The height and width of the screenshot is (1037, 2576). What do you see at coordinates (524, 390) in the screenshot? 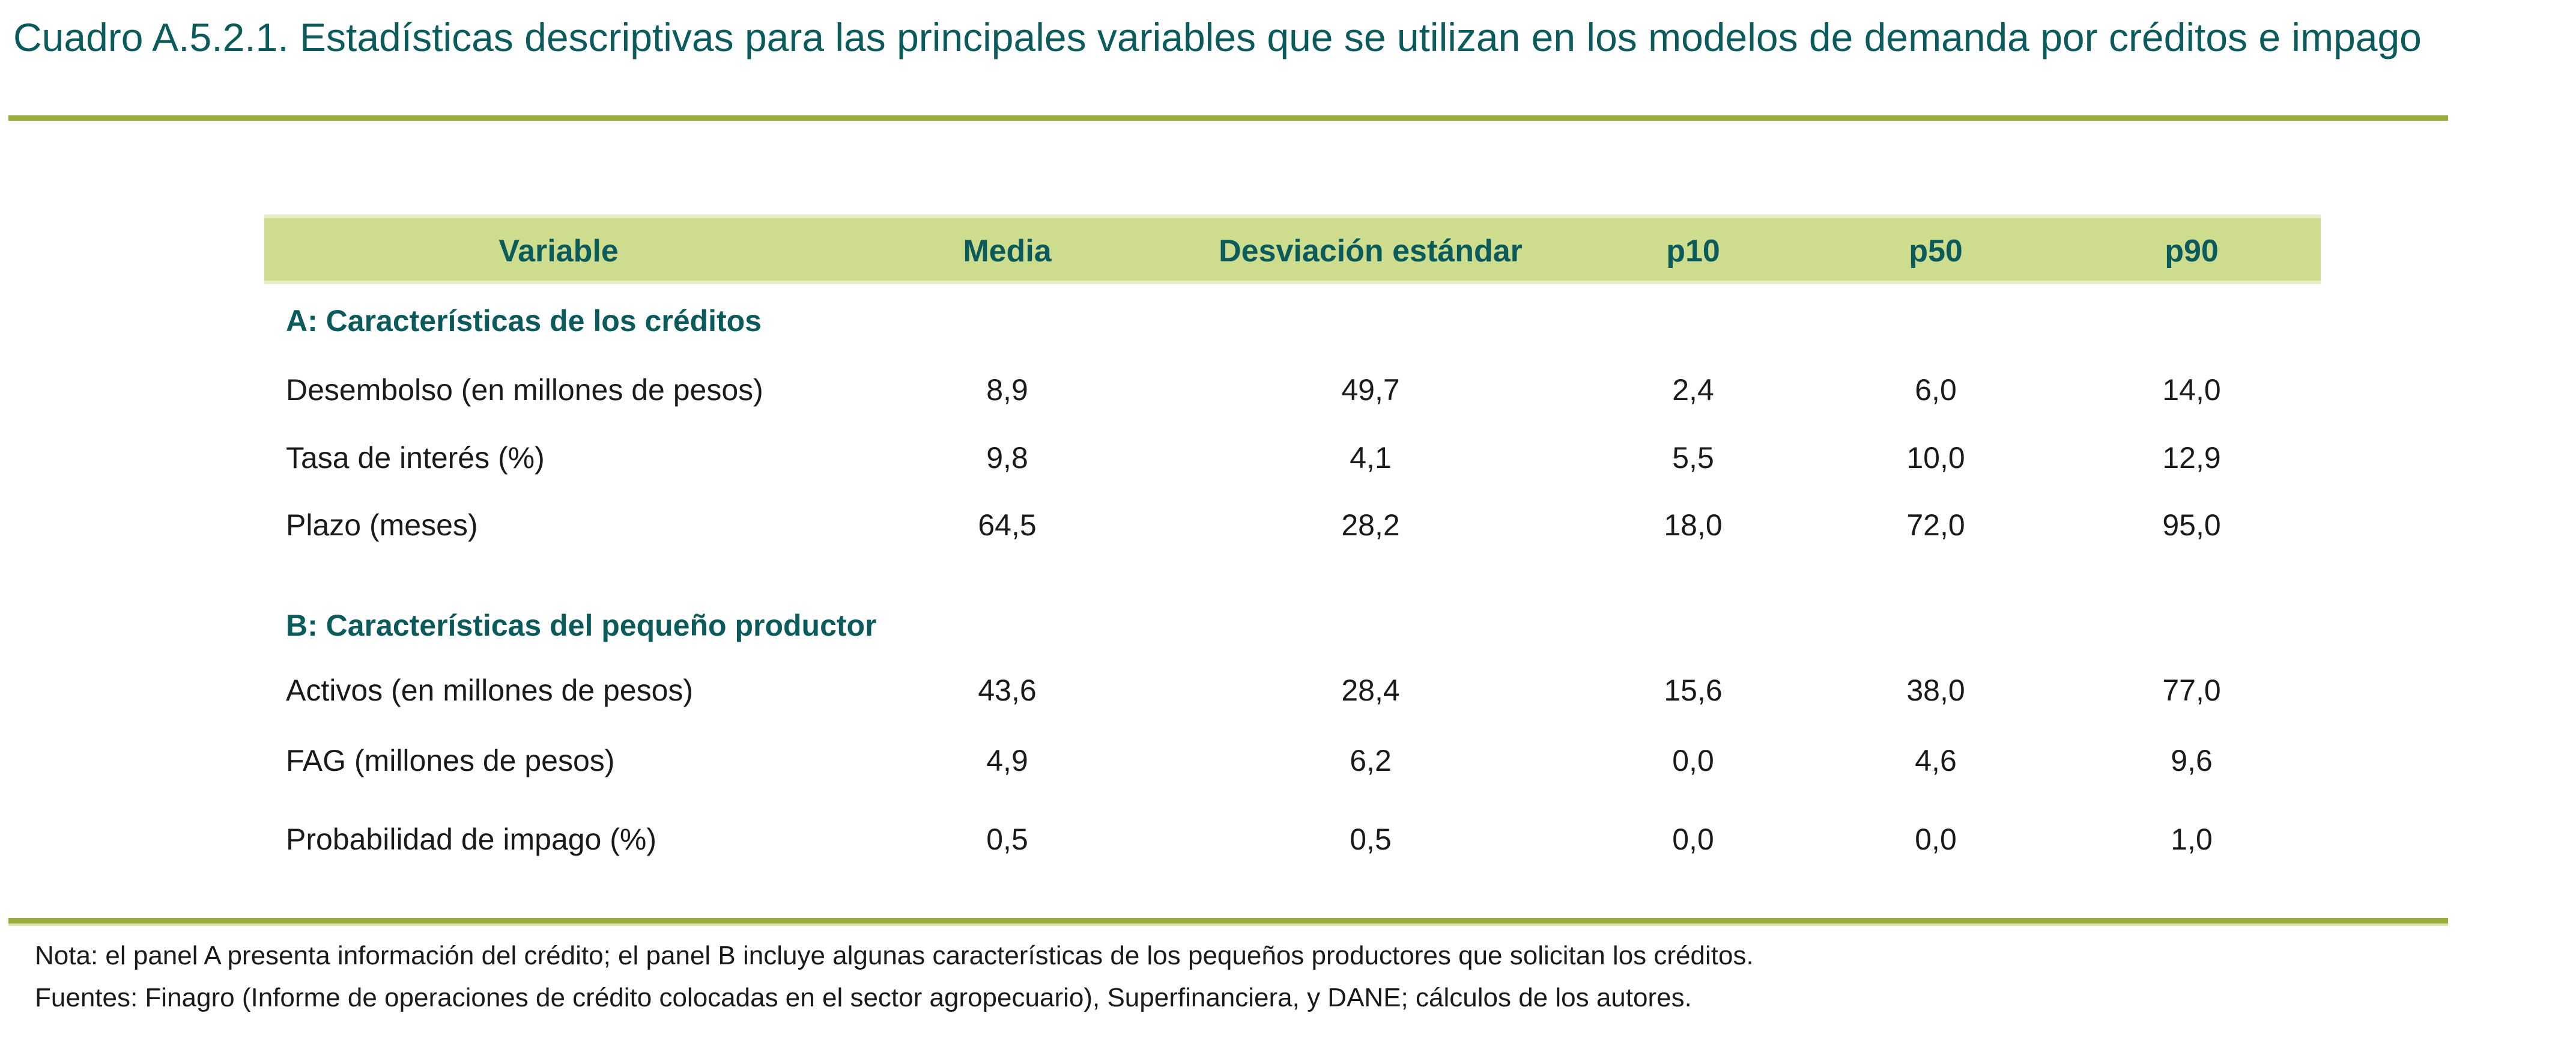
I see `row-label: Desembolso (en millones de pesos)` at bounding box center [524, 390].